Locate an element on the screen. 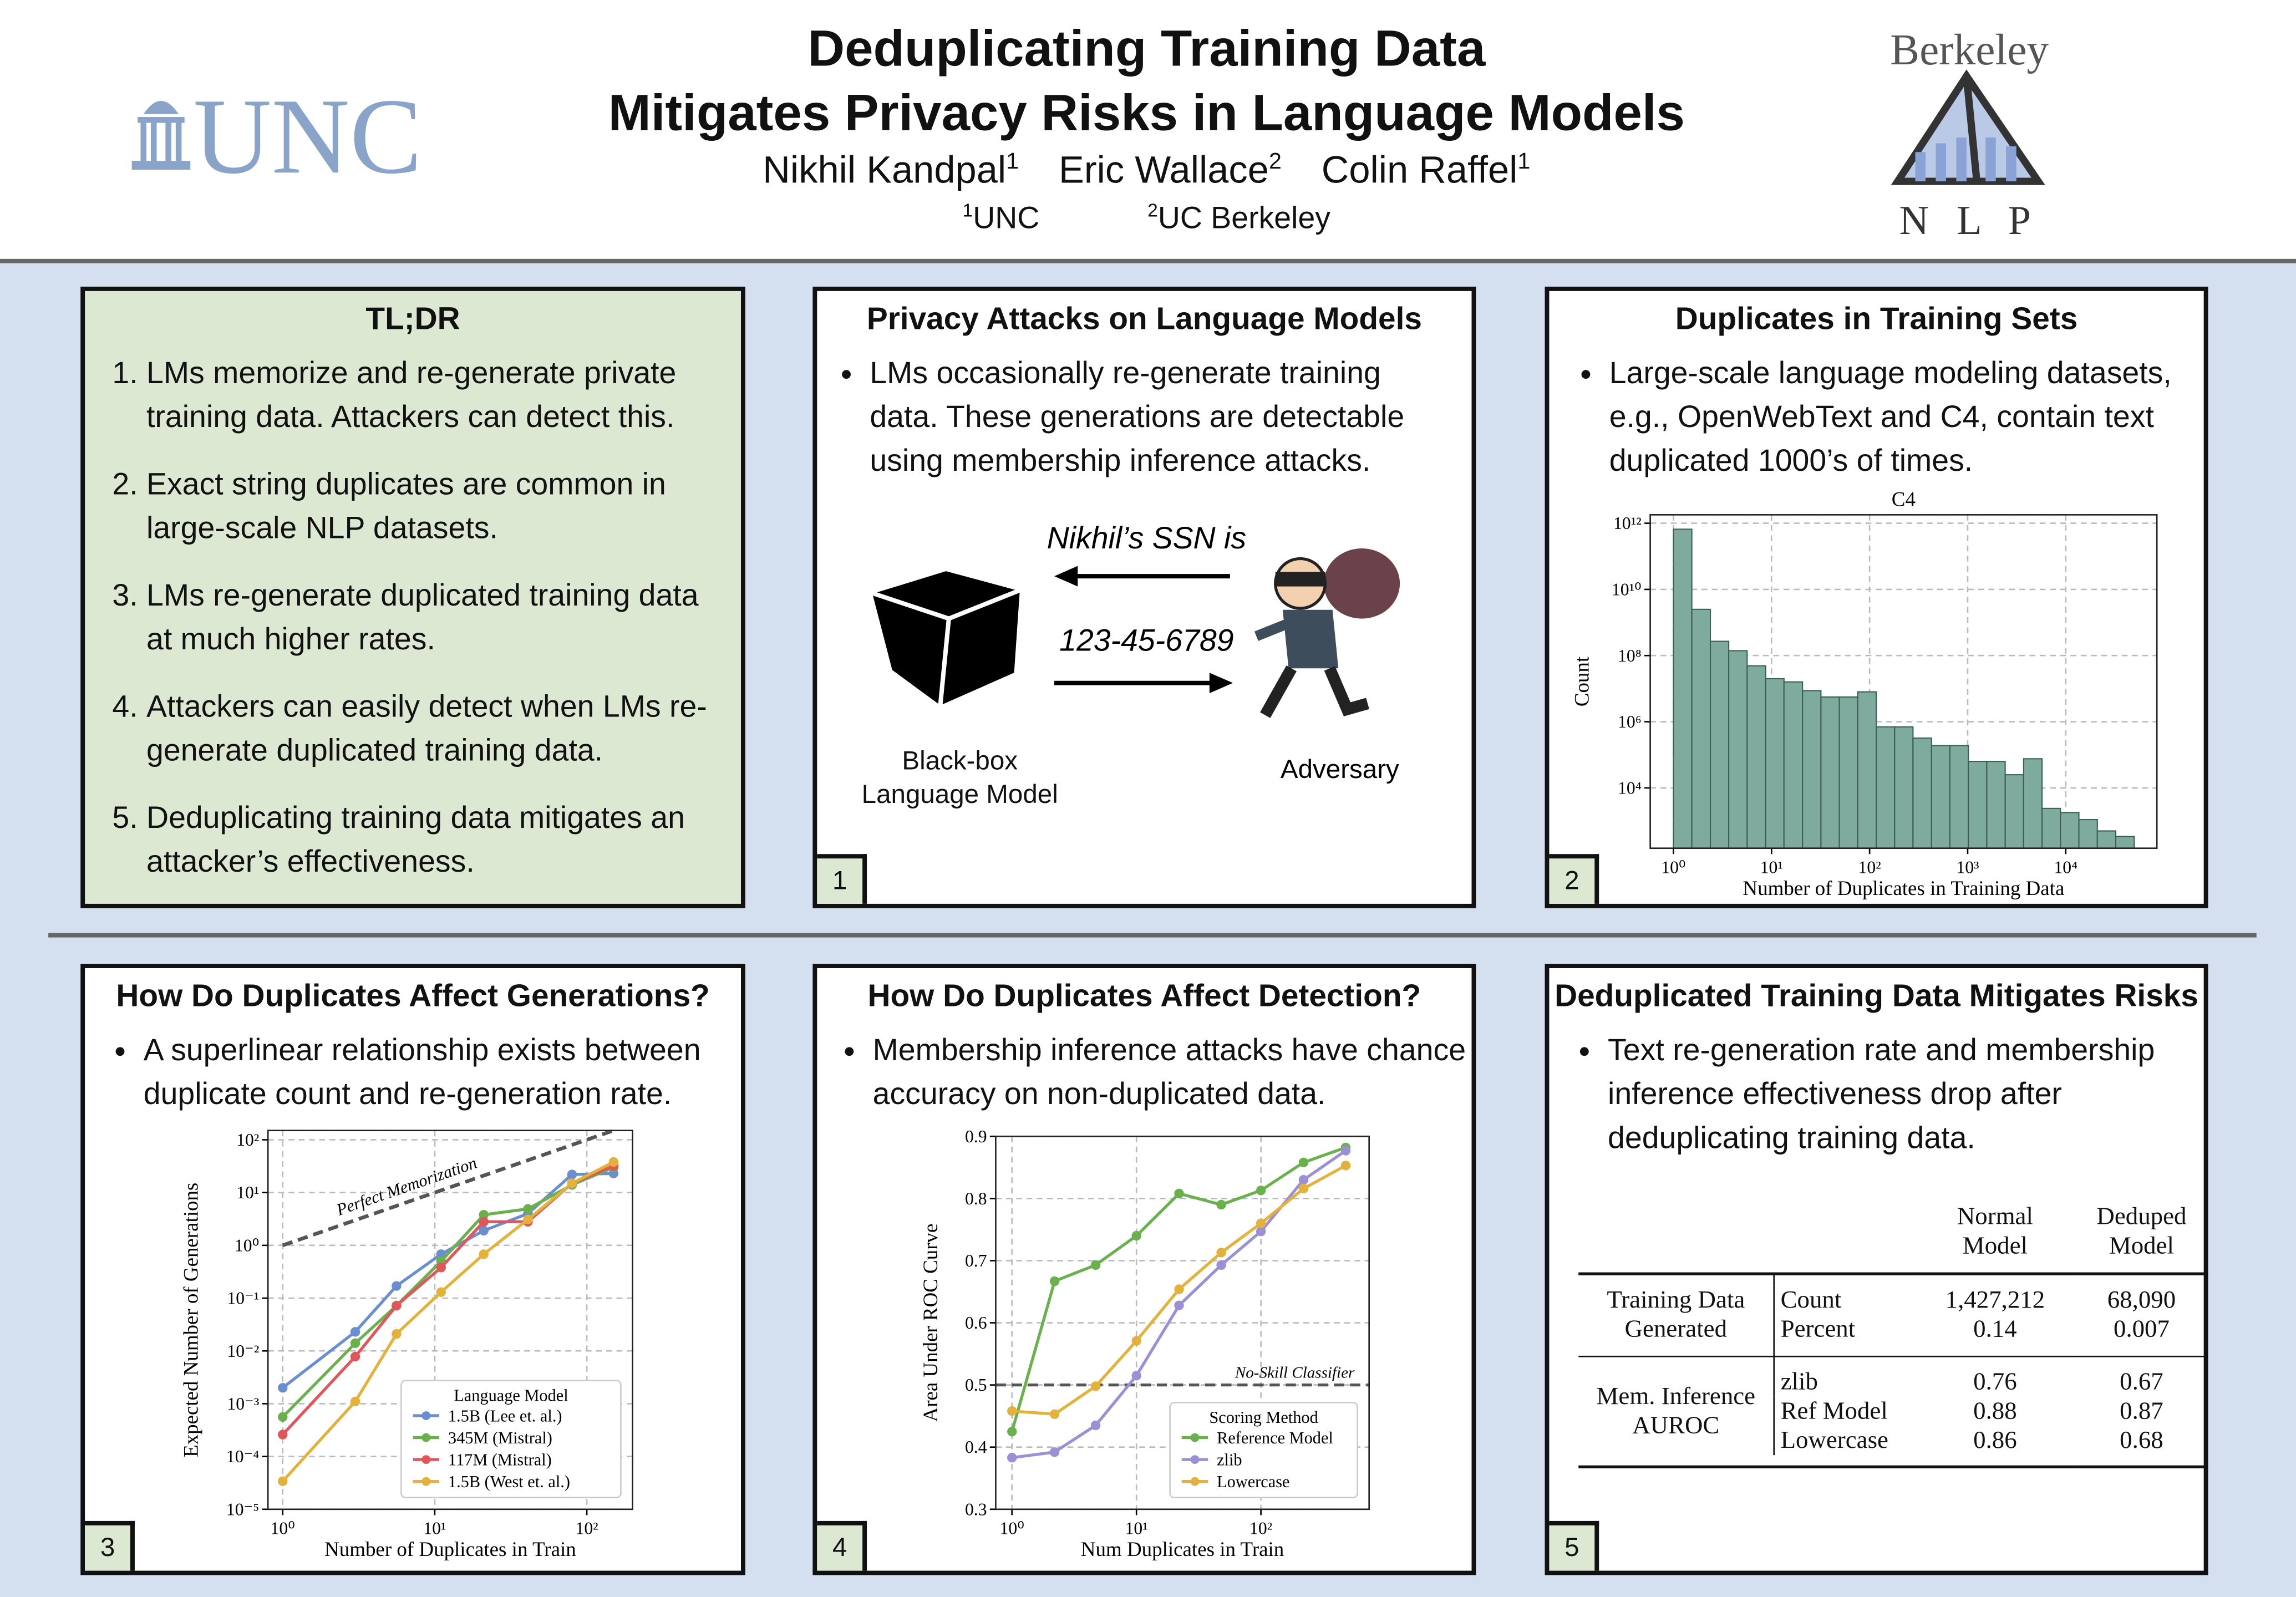 Image resolution: width=2296 pixels, height=1597 pixels. berkeley-text: Berkeley is located at coordinates (1970, 50).